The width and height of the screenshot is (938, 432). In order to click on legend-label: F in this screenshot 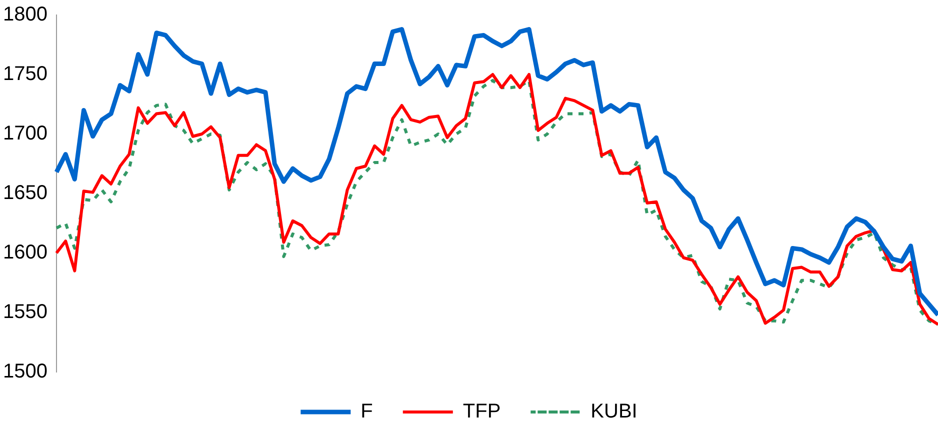, I will do `click(366, 411)`.